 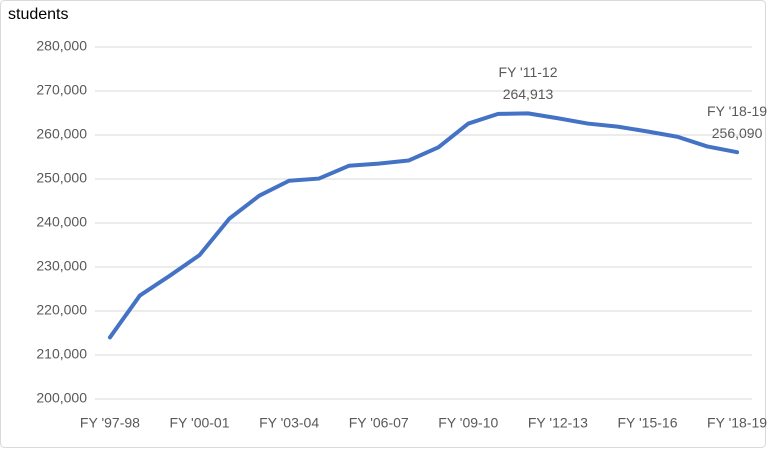 What do you see at coordinates (737, 111) in the screenshot?
I see `point-label: FY '18-19` at bounding box center [737, 111].